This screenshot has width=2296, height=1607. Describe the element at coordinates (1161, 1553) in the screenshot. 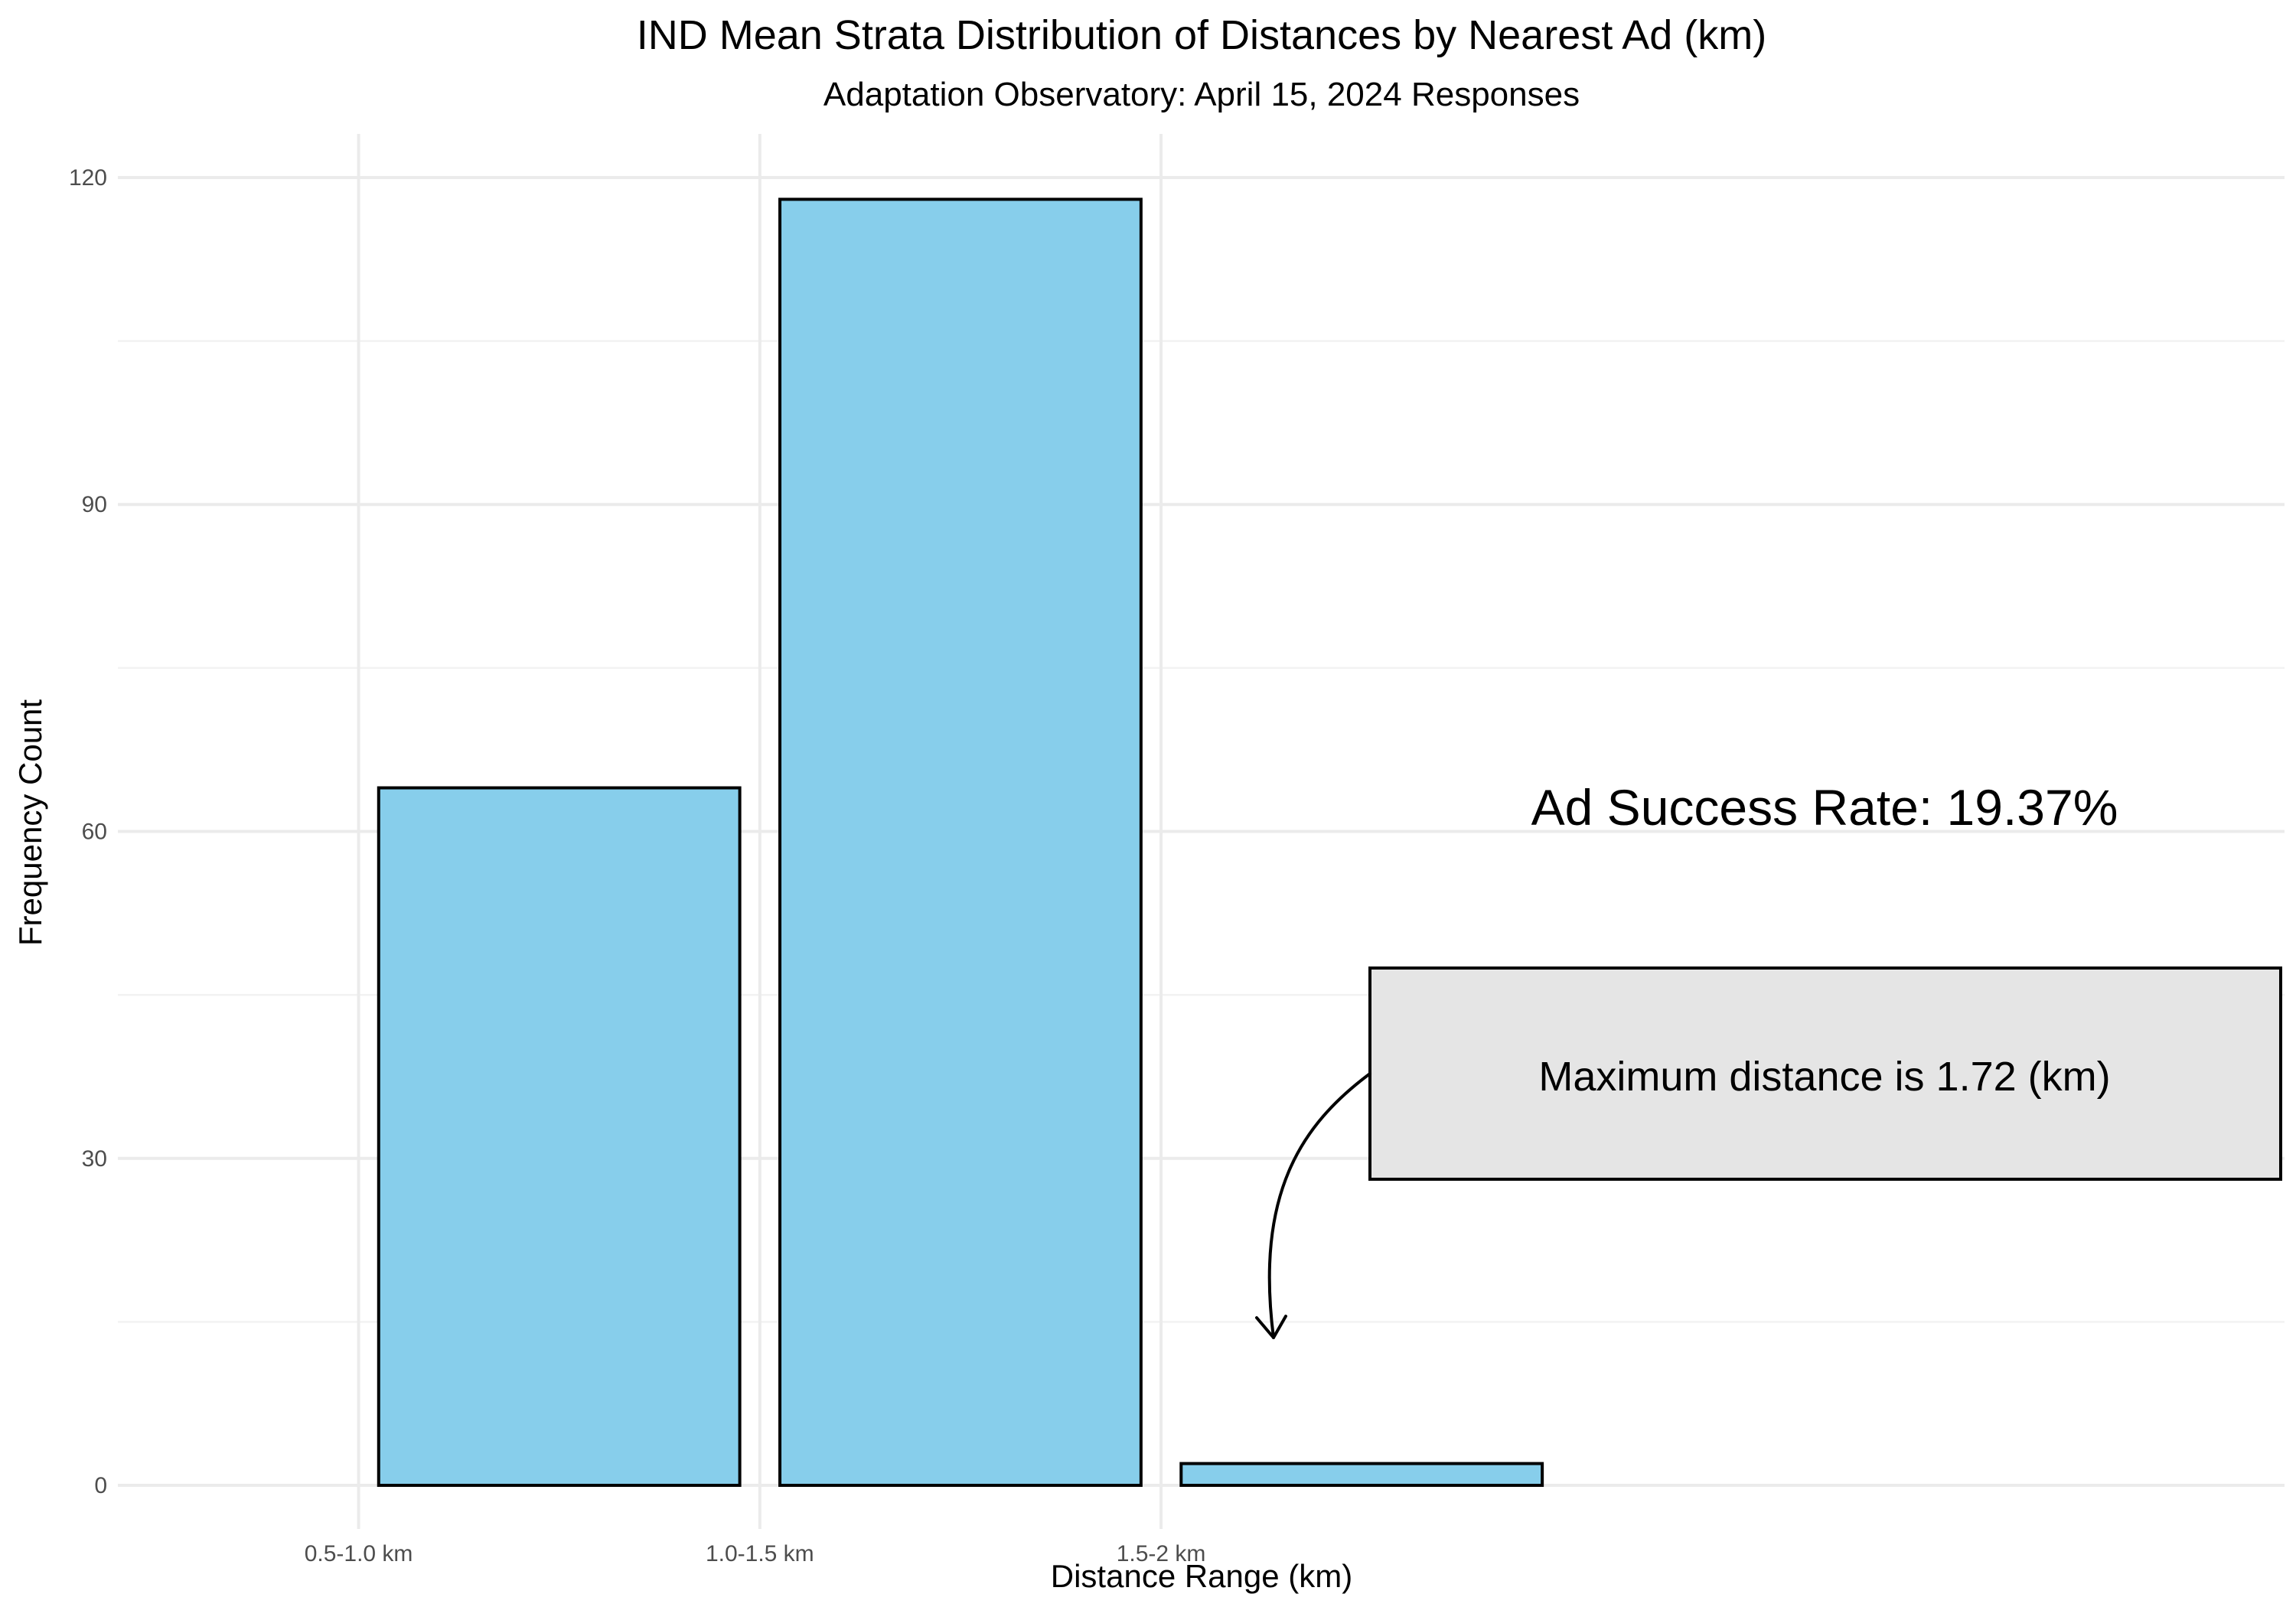

I see `x-tick-label: 1.5-2 km` at that location.